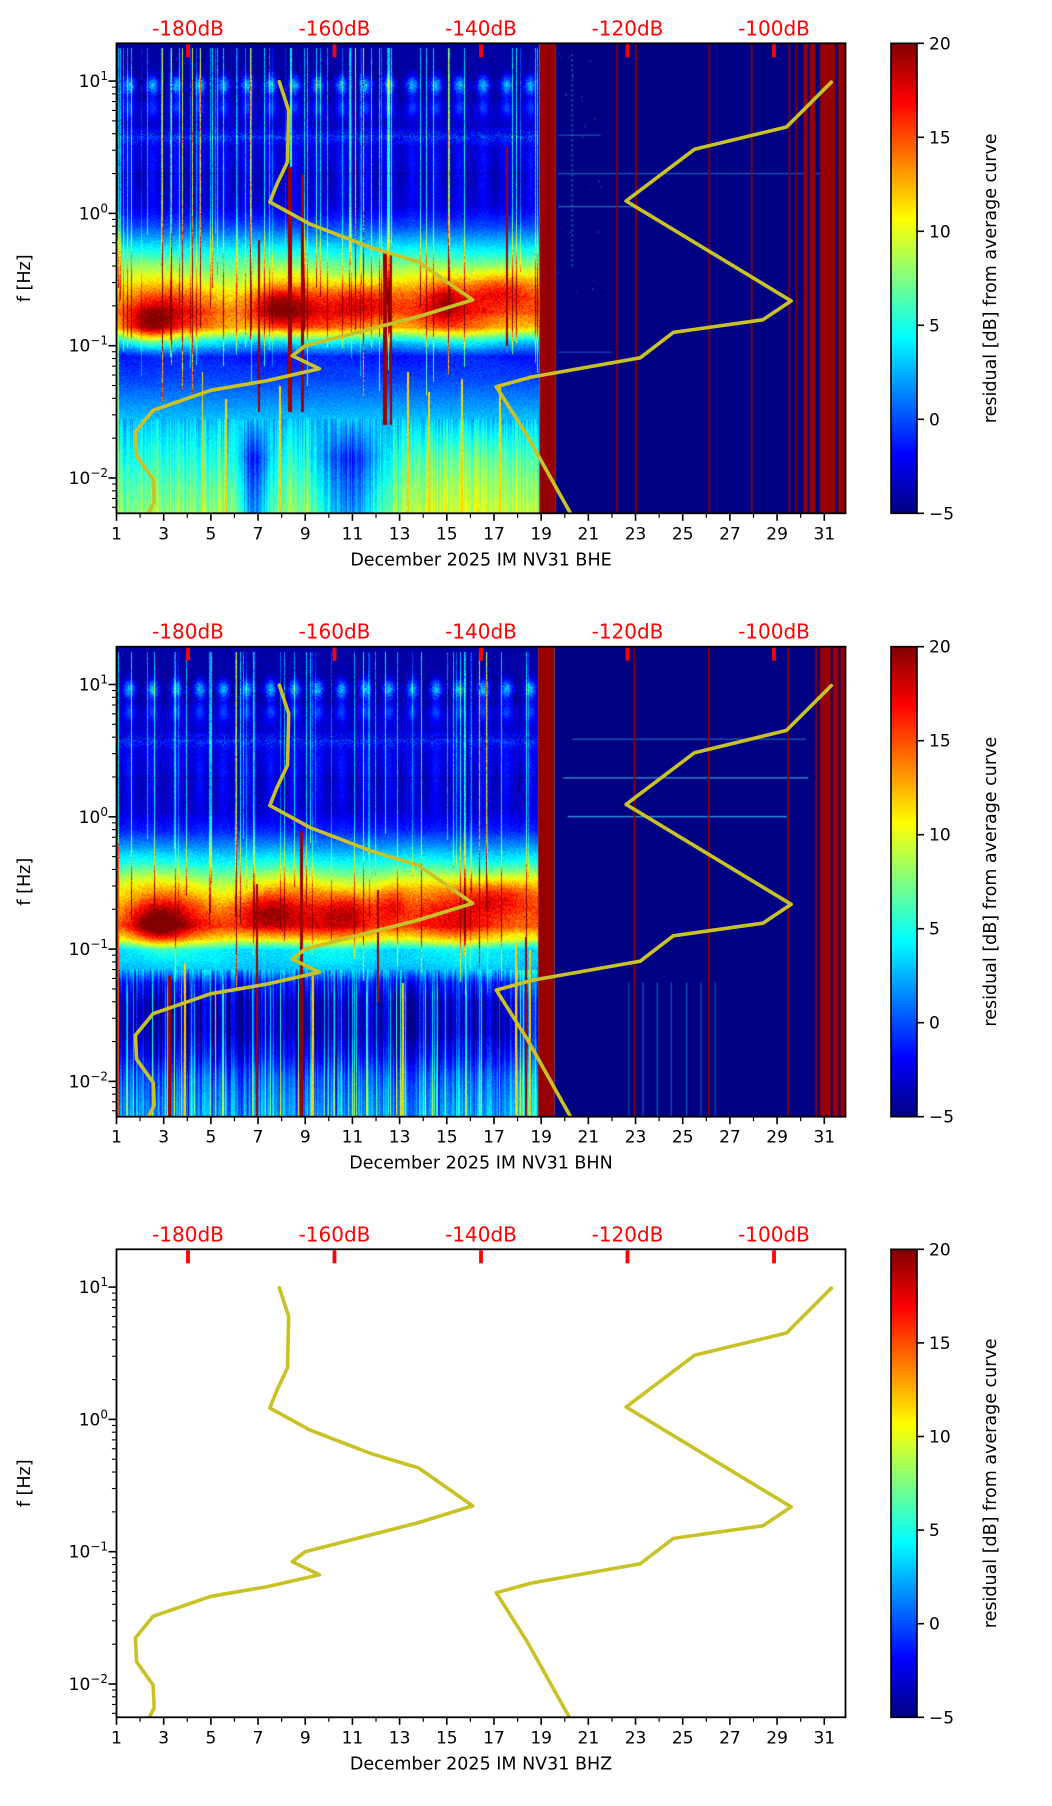 This screenshot has height=1806, width=1052. I want to click on nlnm-curve-bhn, so click(304, 900).